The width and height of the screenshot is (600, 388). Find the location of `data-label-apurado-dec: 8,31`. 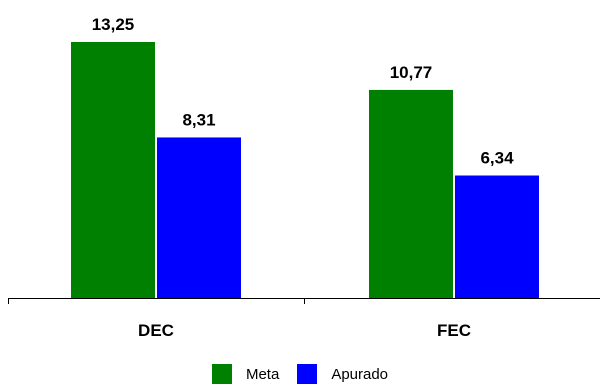

data-label-apurado-dec: 8,31 is located at coordinates (198, 119).